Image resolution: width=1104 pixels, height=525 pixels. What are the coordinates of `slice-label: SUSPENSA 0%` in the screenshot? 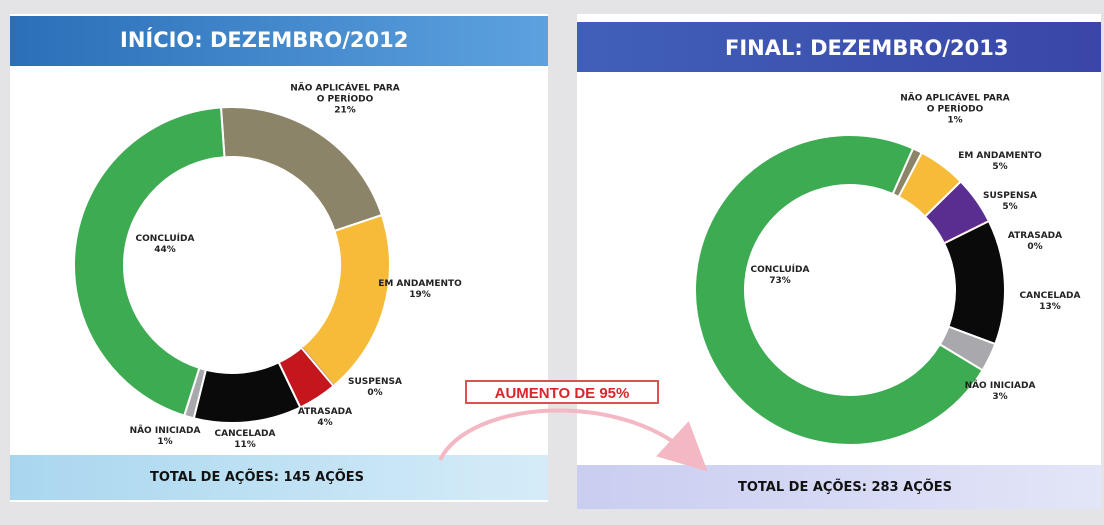 It's located at (375, 388).